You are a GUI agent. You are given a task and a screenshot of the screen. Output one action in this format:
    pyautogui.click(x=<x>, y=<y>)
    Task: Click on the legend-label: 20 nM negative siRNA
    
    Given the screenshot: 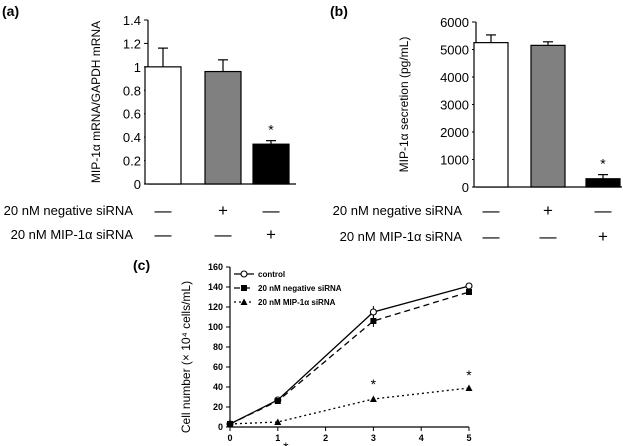 What is the action you would take?
    pyautogui.click(x=300, y=288)
    